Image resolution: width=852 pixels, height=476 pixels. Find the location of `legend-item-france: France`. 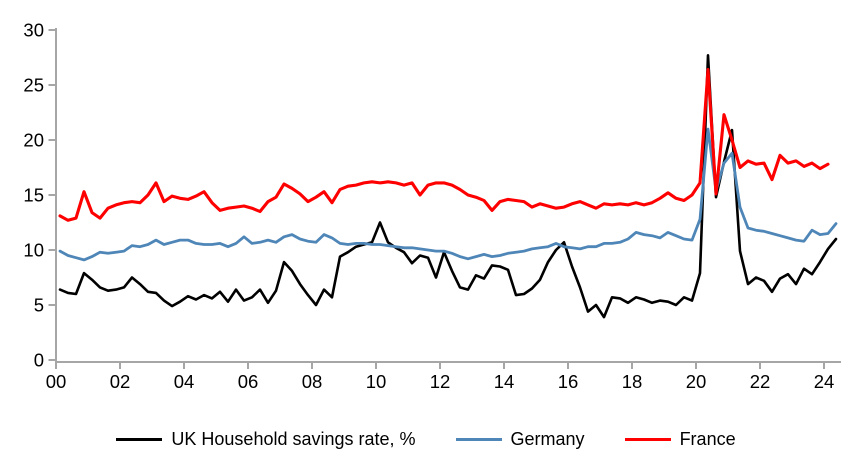

legend-item-france: France is located at coordinates (680, 439).